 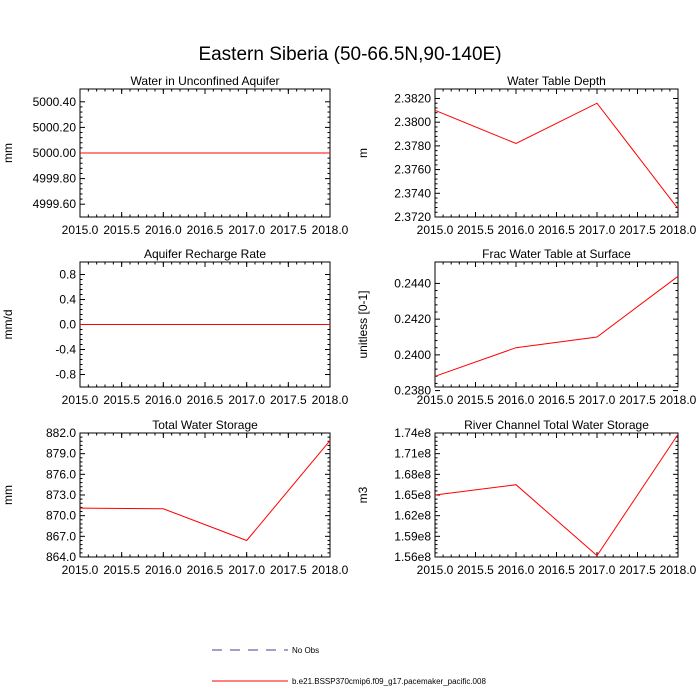 What do you see at coordinates (556, 254) in the screenshot?
I see `panel-title: Frac Water Table at Surface` at bounding box center [556, 254].